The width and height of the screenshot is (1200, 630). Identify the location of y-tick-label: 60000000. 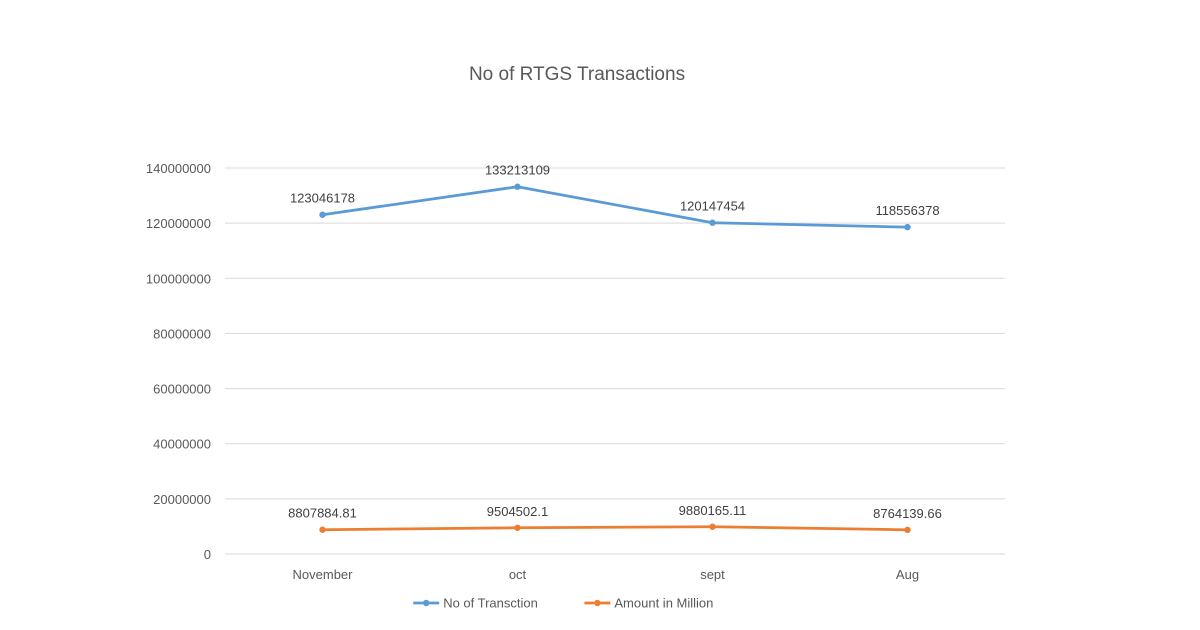
(182, 389).